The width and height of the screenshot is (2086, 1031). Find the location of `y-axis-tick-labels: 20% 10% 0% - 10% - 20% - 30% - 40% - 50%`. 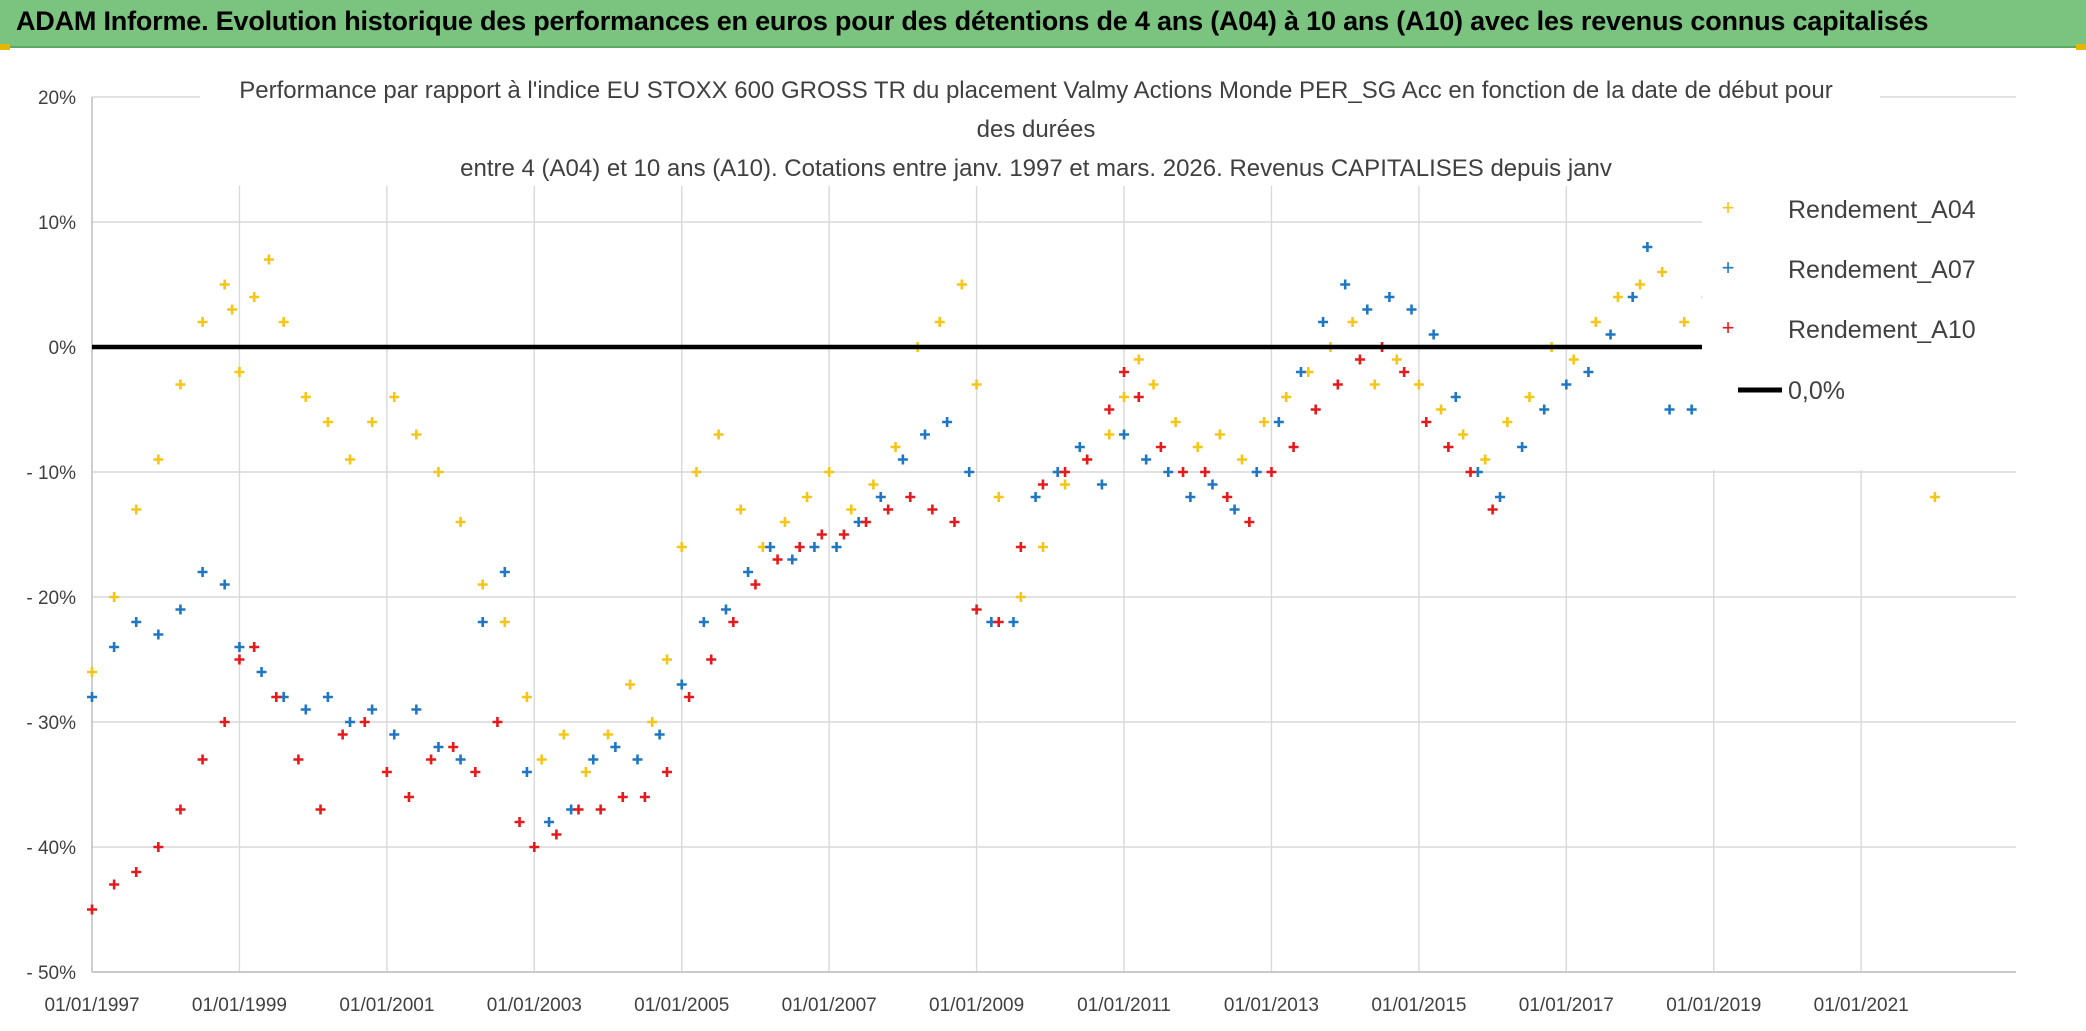

y-axis-tick-labels: 20% 10% 0% - 10% - 20% - 30% - 40% - 50% is located at coordinates (51, 536).